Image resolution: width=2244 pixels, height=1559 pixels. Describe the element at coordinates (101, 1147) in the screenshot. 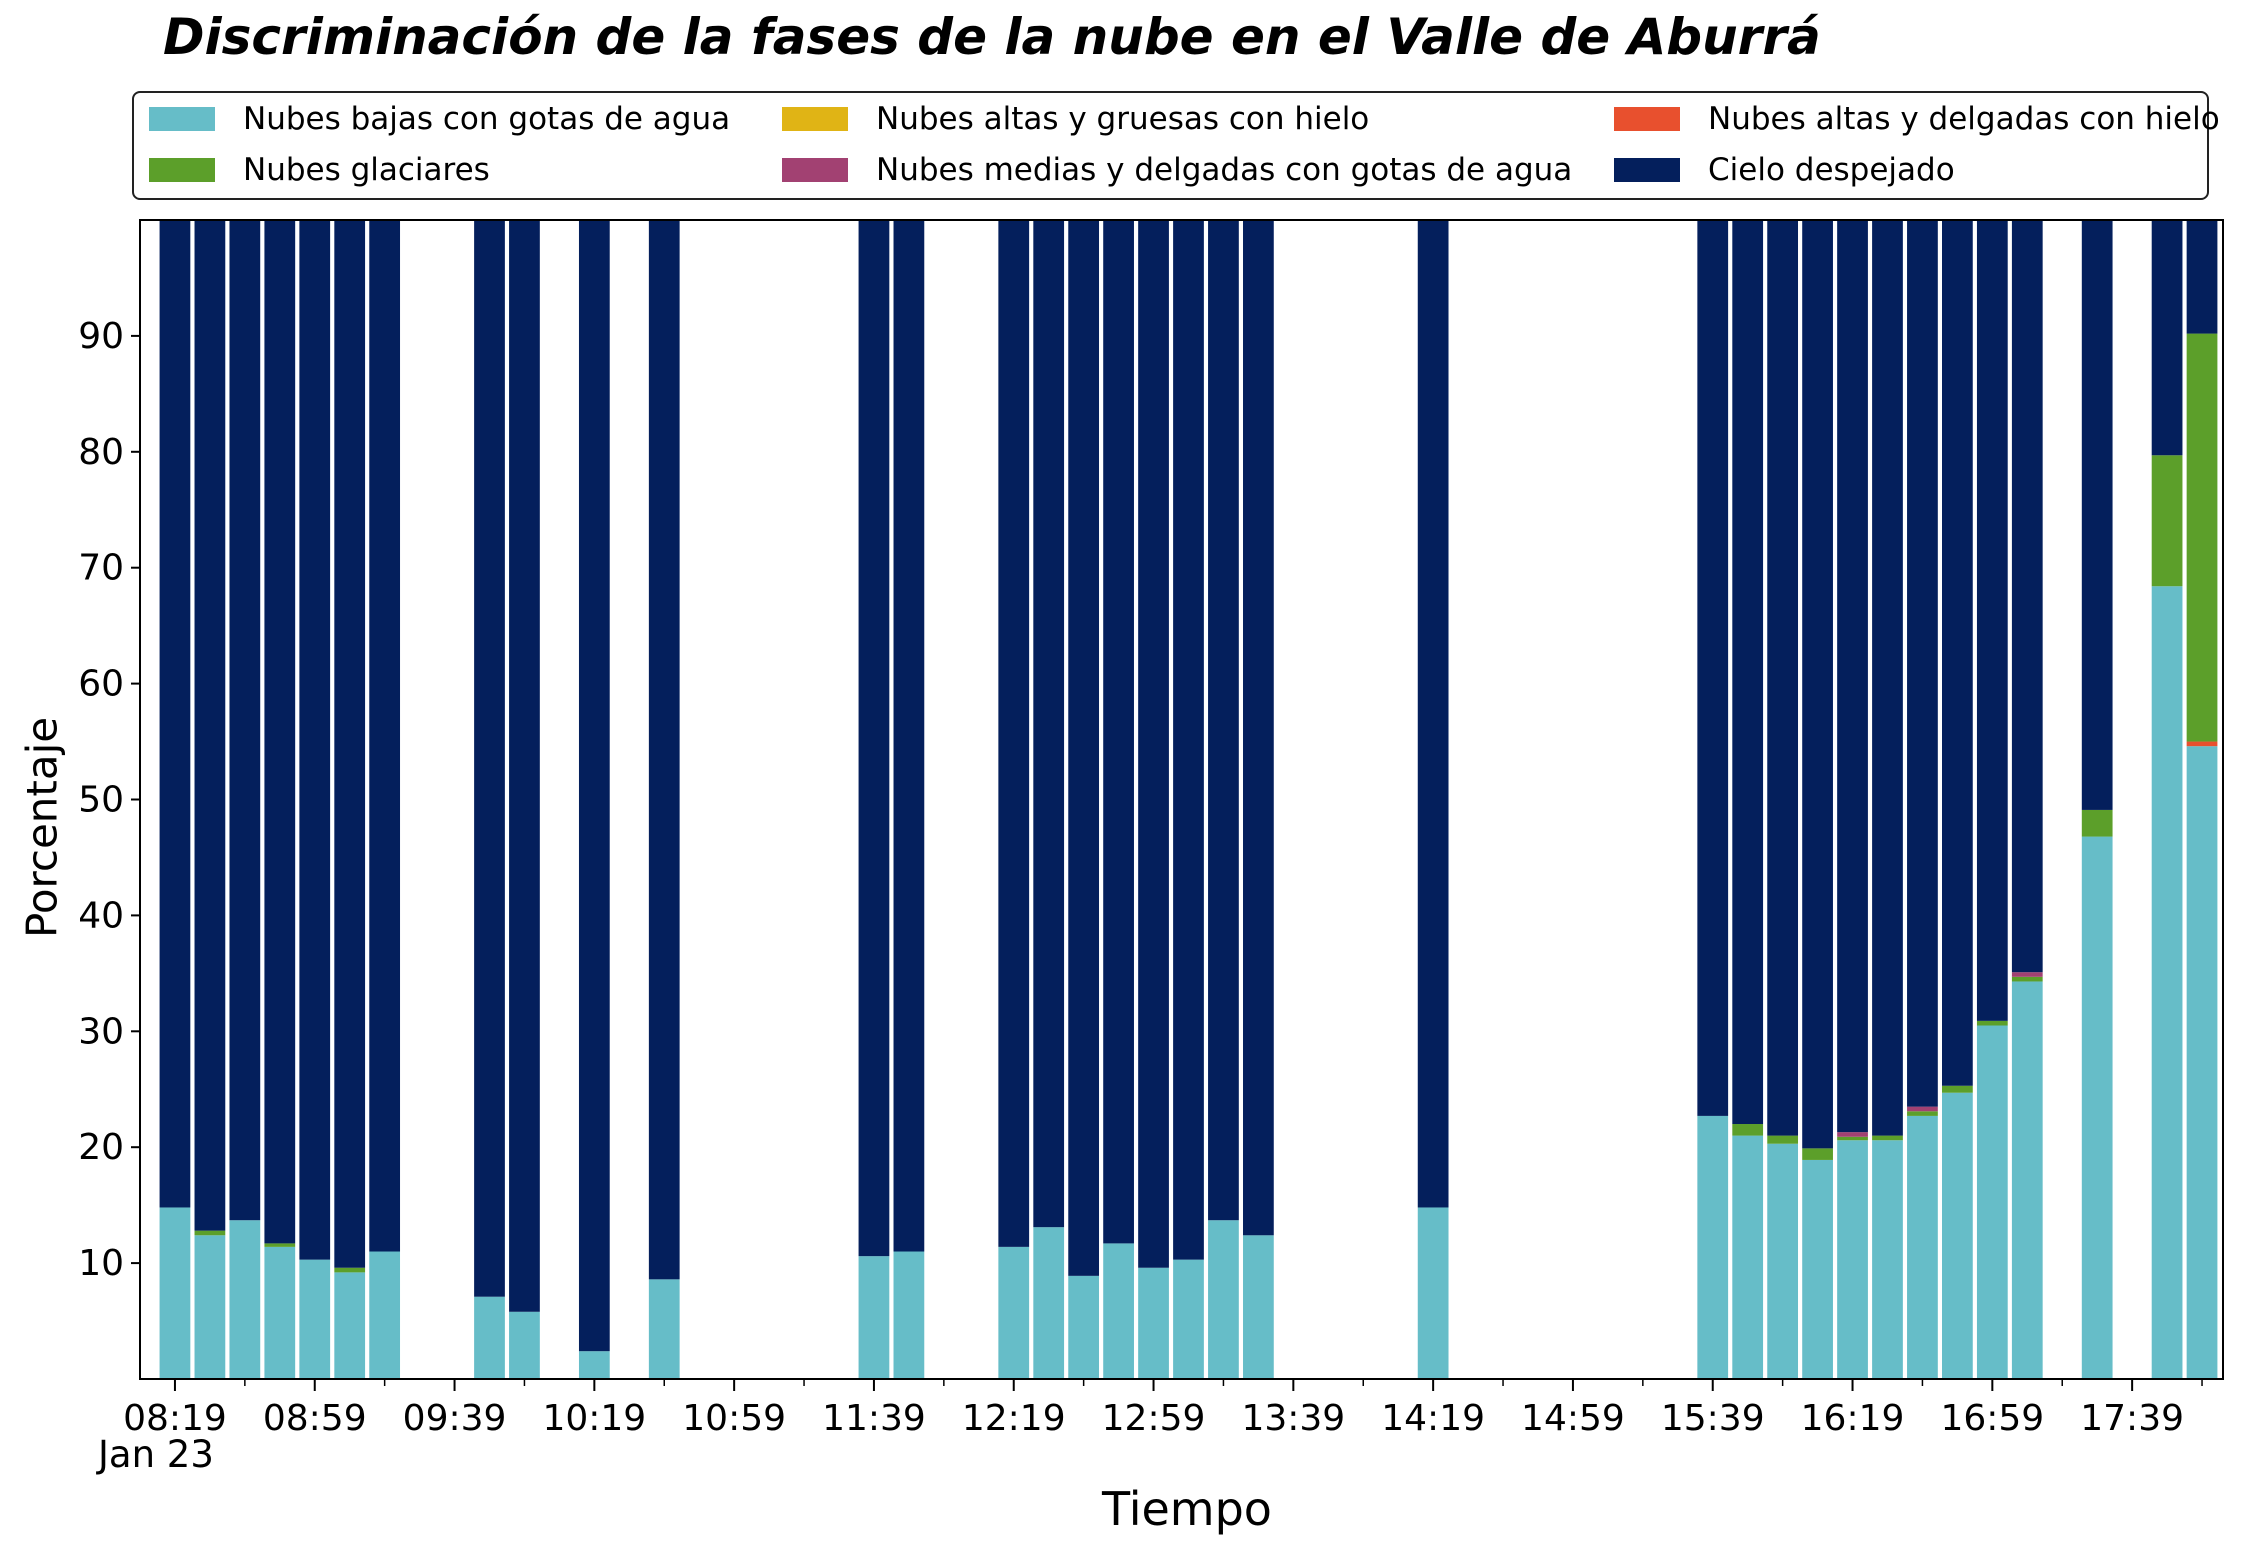

I see `y-tick-label-20: 20` at that location.